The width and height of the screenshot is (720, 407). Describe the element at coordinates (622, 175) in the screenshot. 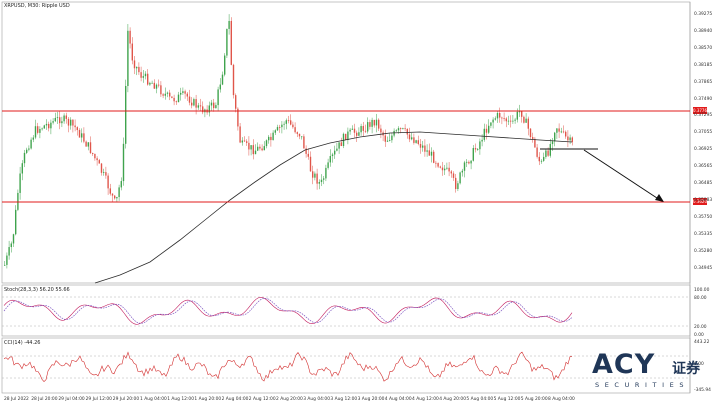

I see `projection-arrow-shaft` at that location.